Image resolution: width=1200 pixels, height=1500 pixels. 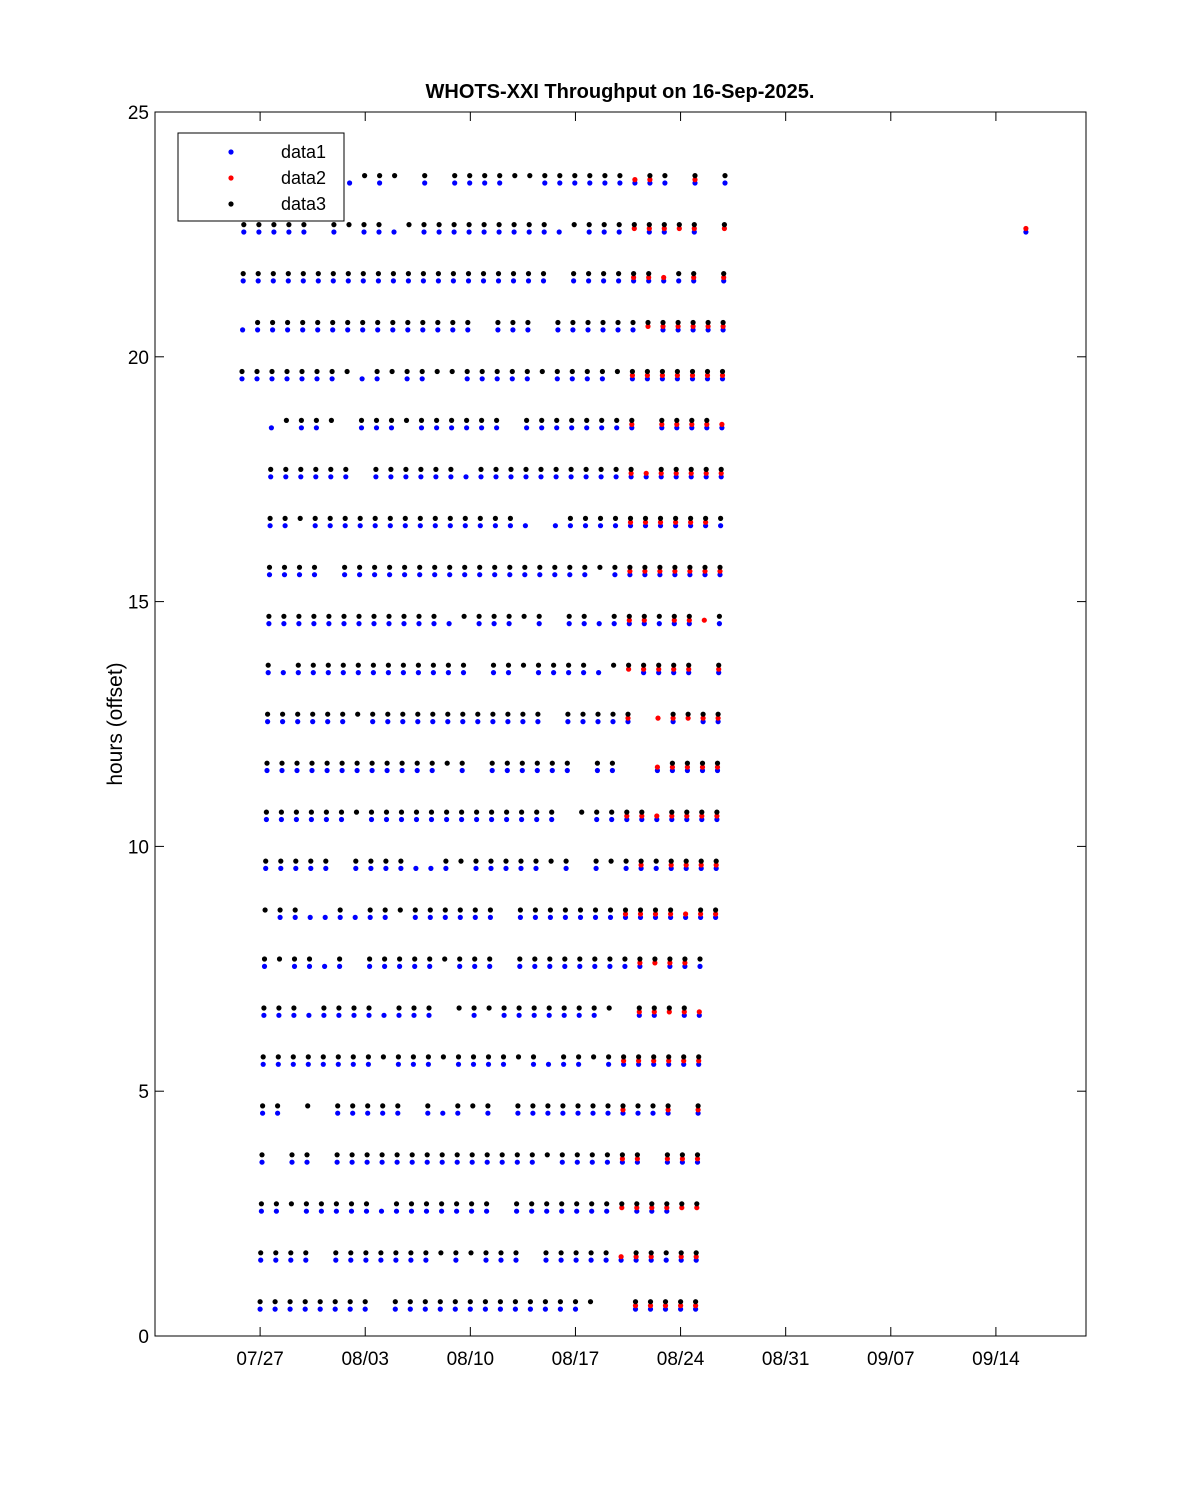 I want to click on x-tick-label: 08/24, so click(x=681, y=1359).